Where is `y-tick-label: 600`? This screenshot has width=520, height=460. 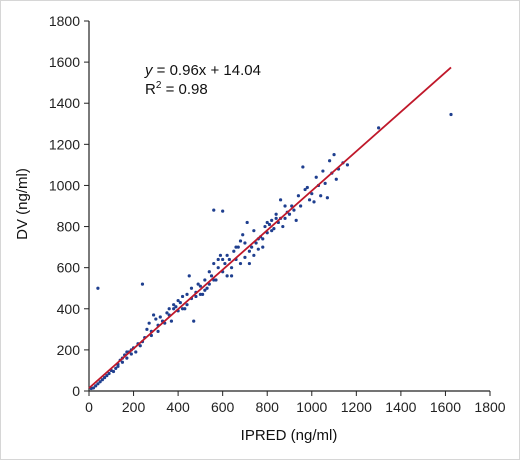
y-tick-label: 600 is located at coordinates (69, 268).